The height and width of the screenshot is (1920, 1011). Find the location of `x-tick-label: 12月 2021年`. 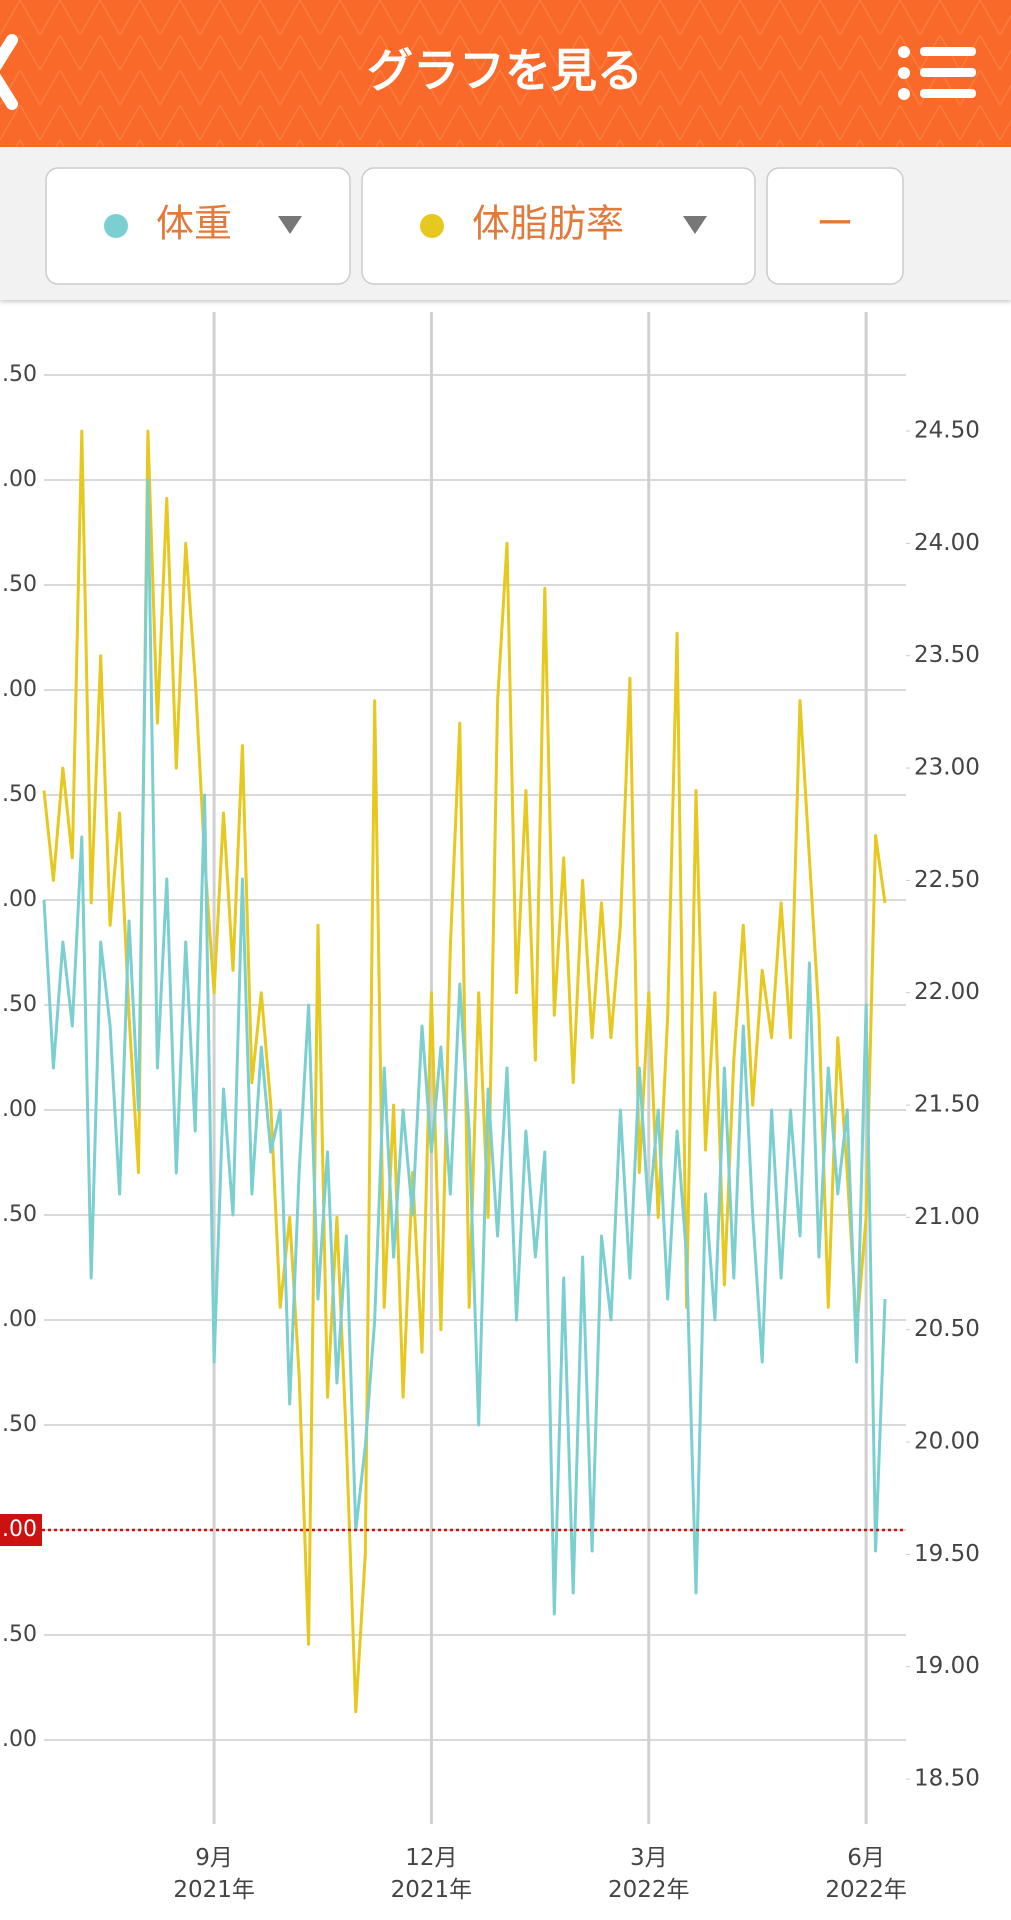

x-tick-label: 12月 2021年 is located at coordinates (432, 1874).